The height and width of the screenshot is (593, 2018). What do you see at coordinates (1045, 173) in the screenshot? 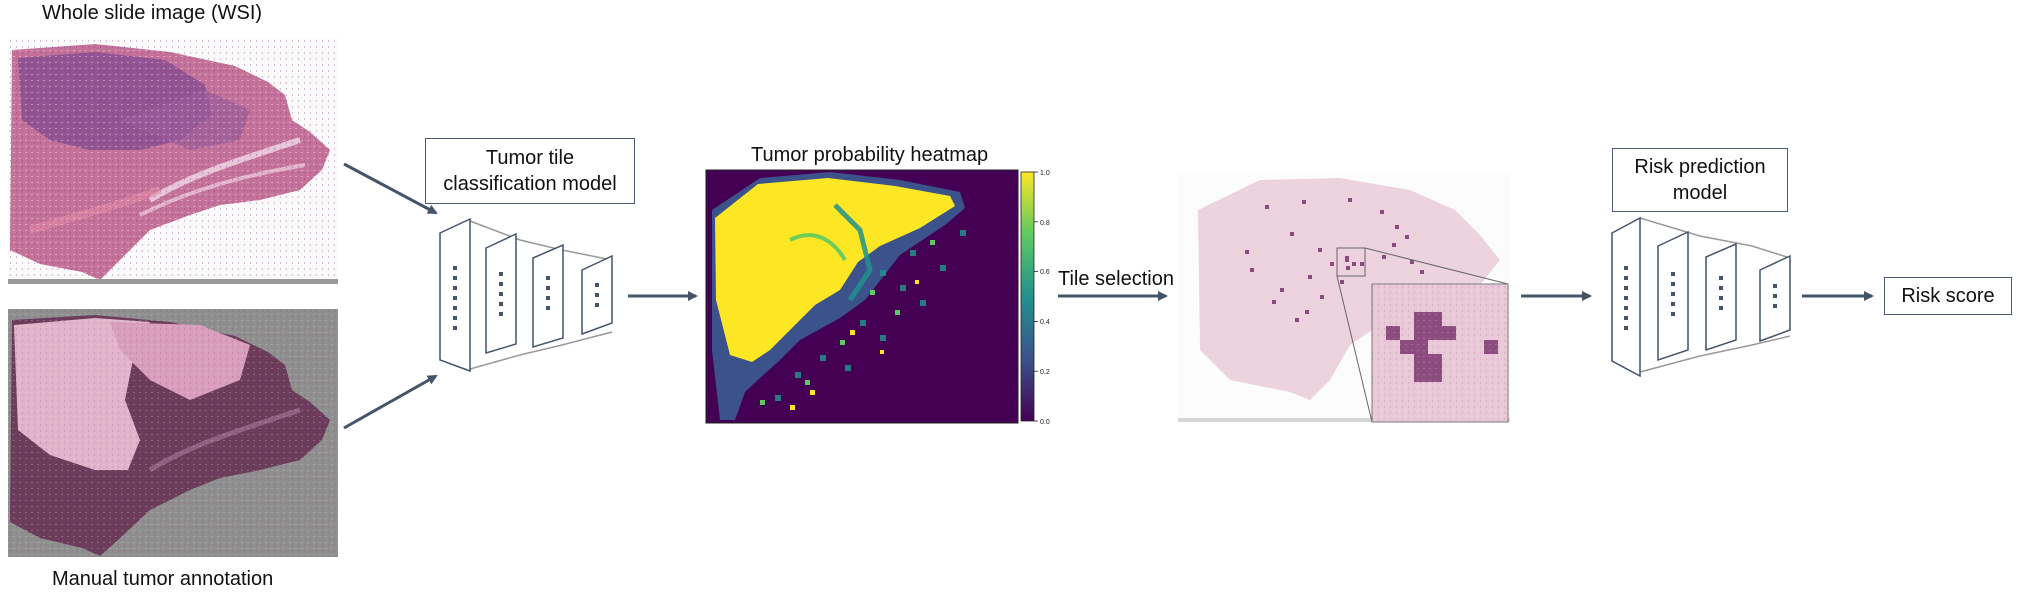
I see `colorbar-tick-1: 1.0` at bounding box center [1045, 173].